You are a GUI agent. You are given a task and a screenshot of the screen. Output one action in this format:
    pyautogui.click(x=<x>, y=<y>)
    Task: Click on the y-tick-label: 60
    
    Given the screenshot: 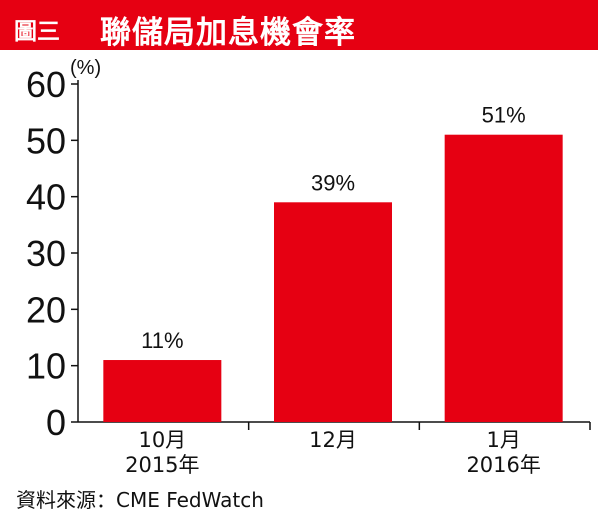 What is the action you would take?
    pyautogui.click(x=46, y=84)
    